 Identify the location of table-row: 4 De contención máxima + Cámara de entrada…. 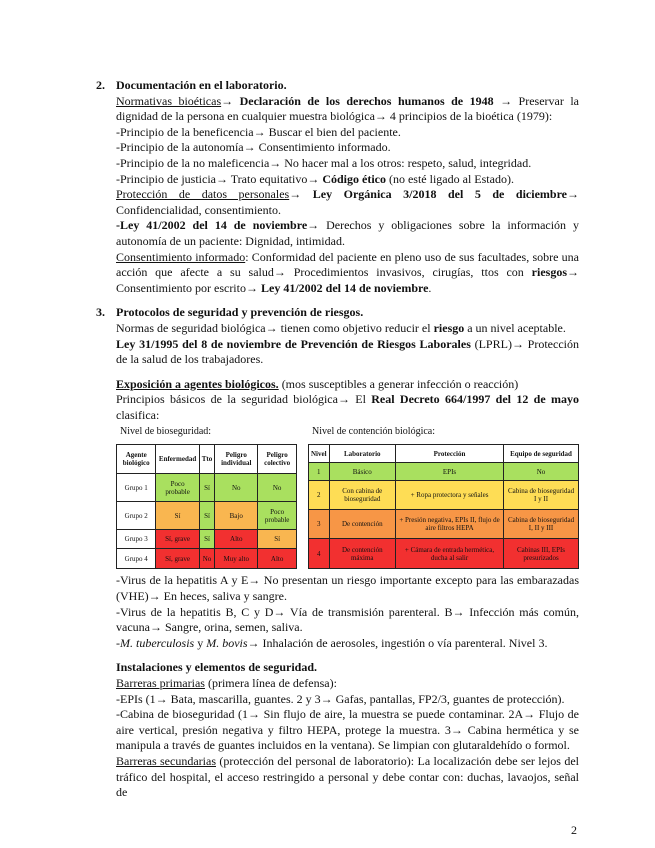
(443, 554).